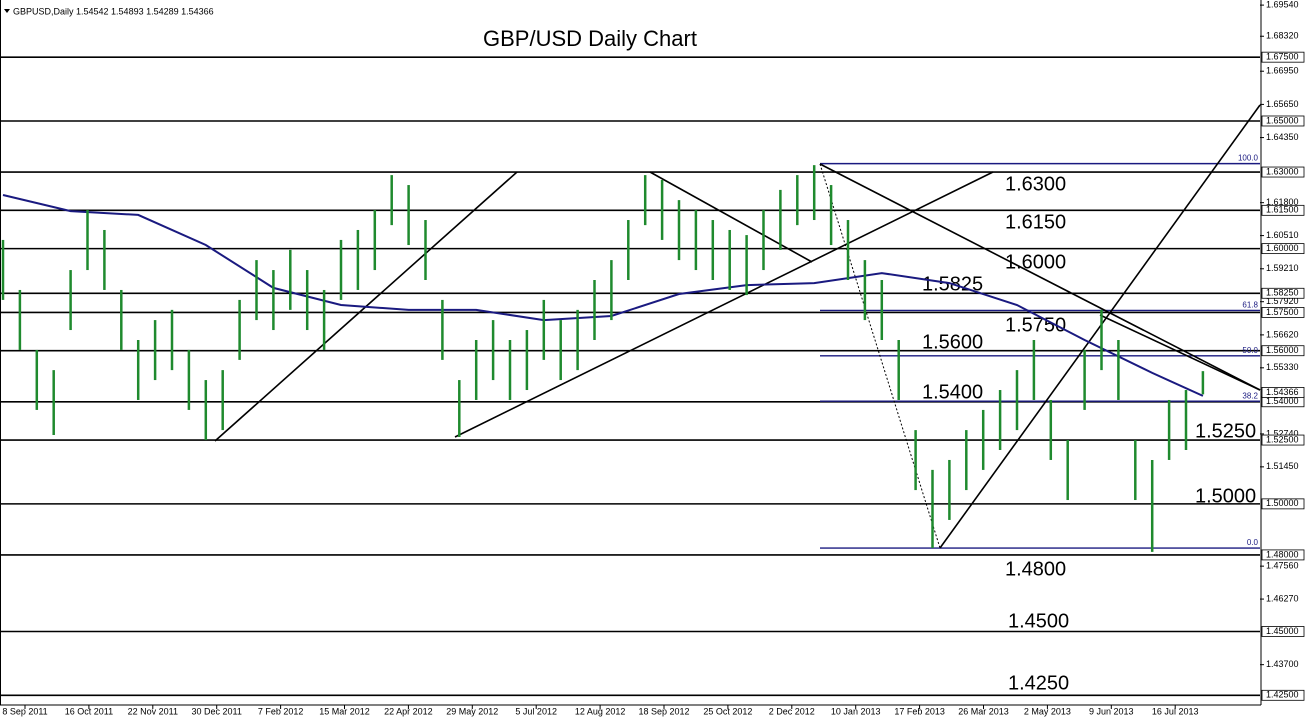 The width and height of the screenshot is (1306, 720). Describe the element at coordinates (7, 11) in the screenshot. I see `header-icon` at that location.